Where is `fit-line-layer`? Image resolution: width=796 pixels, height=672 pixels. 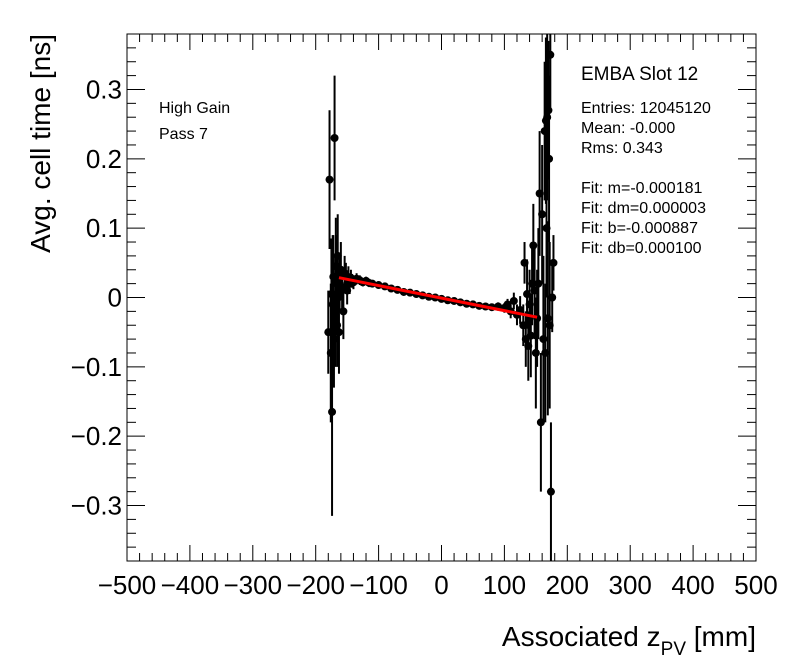
fit-line-layer is located at coordinates (438, 297).